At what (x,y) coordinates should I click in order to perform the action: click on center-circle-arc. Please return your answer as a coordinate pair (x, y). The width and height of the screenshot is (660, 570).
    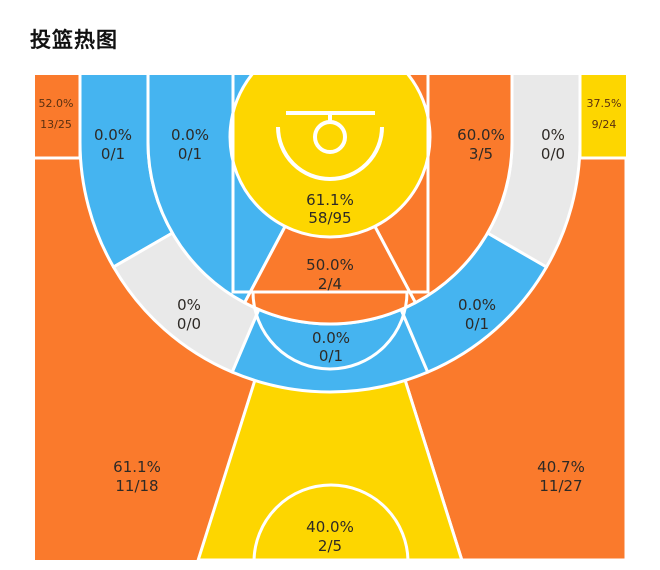
    Looking at the image, I should click on (331, 521).